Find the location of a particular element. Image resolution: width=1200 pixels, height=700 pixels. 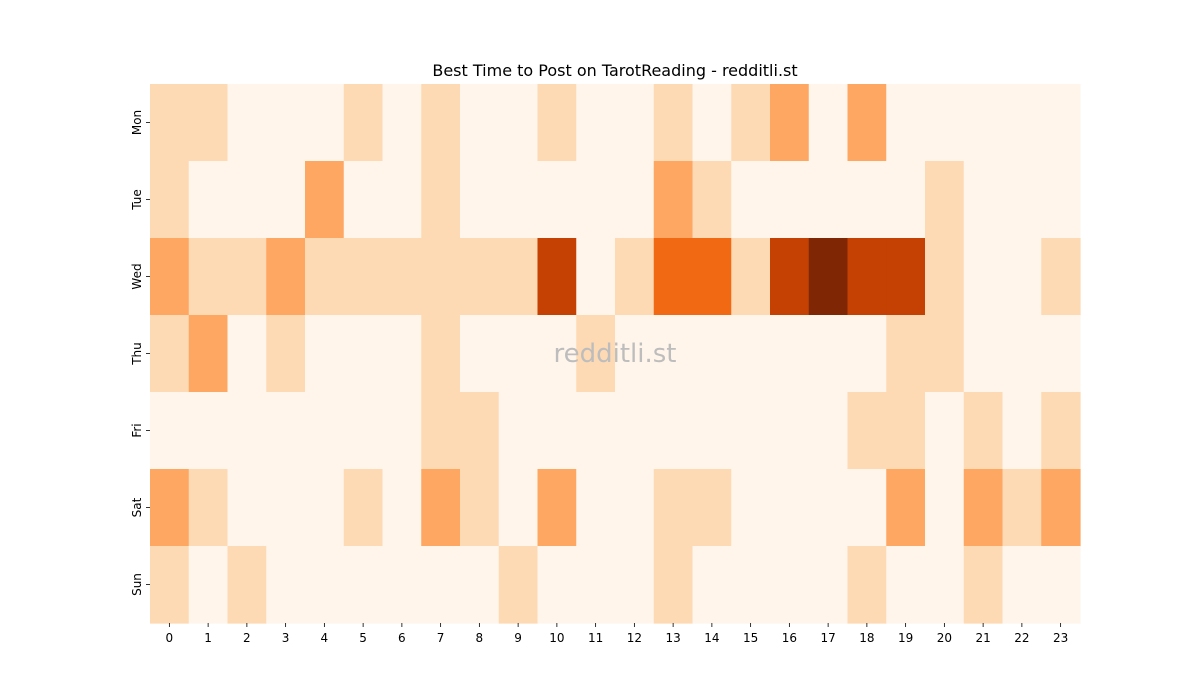

x-tick-label: 14 is located at coordinates (711, 638).